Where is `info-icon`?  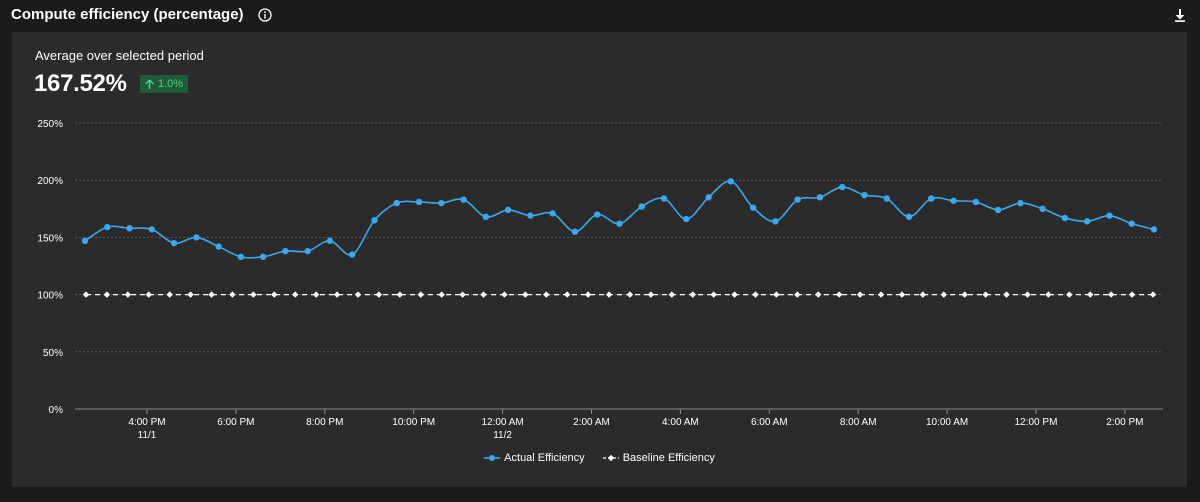
info-icon is located at coordinates (265, 15).